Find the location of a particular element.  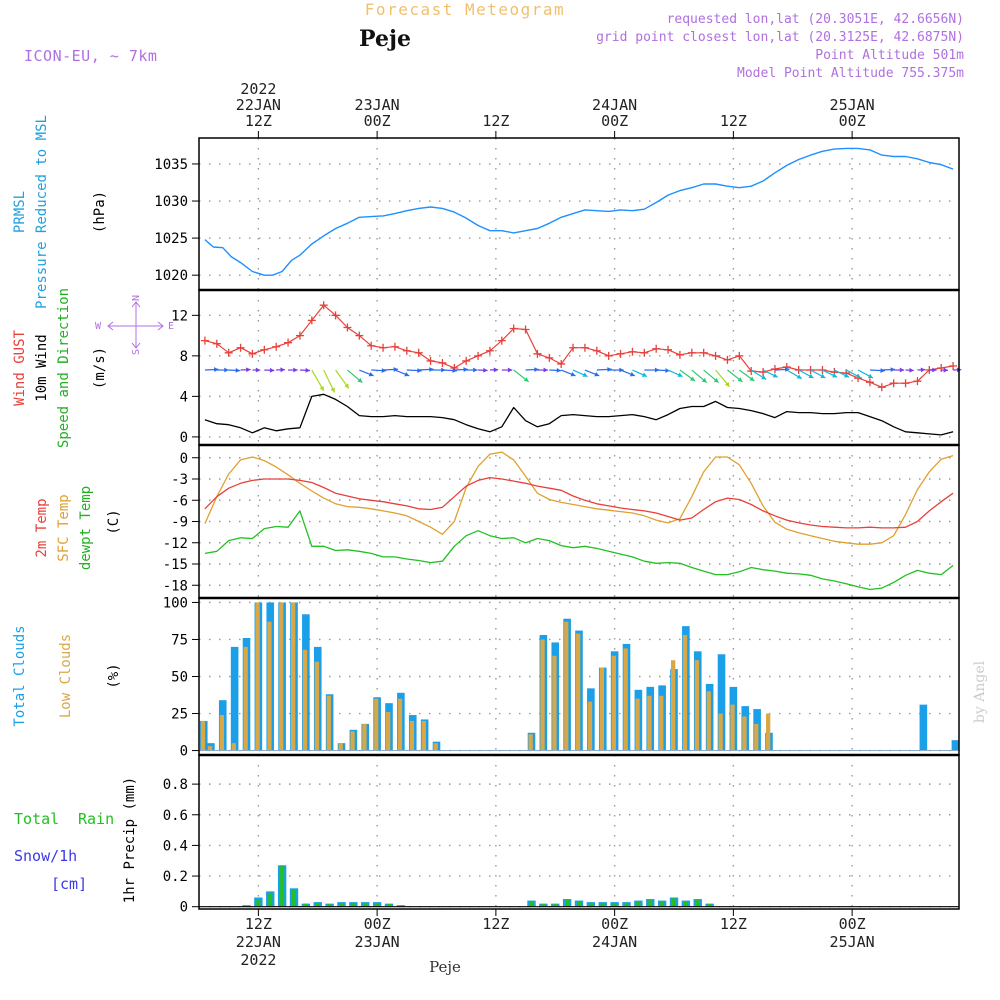

top-time-label: 22JAN is located at coordinates (258, 105).